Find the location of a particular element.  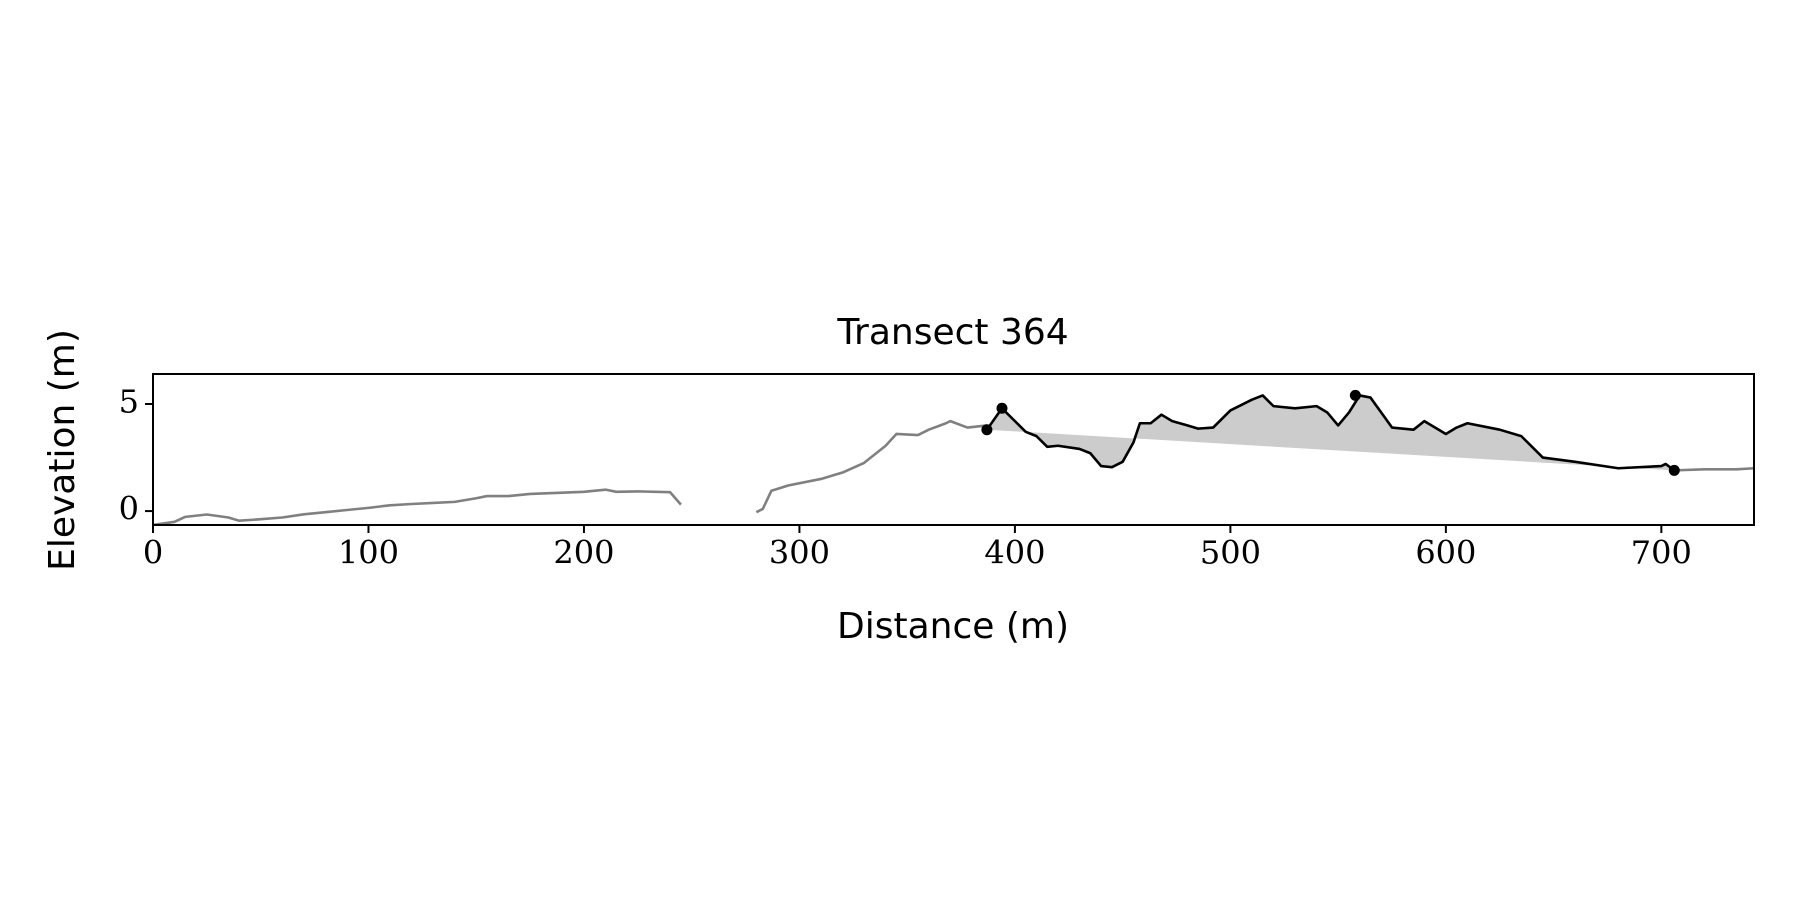

x-tick-label: 500 is located at coordinates (1230, 553).